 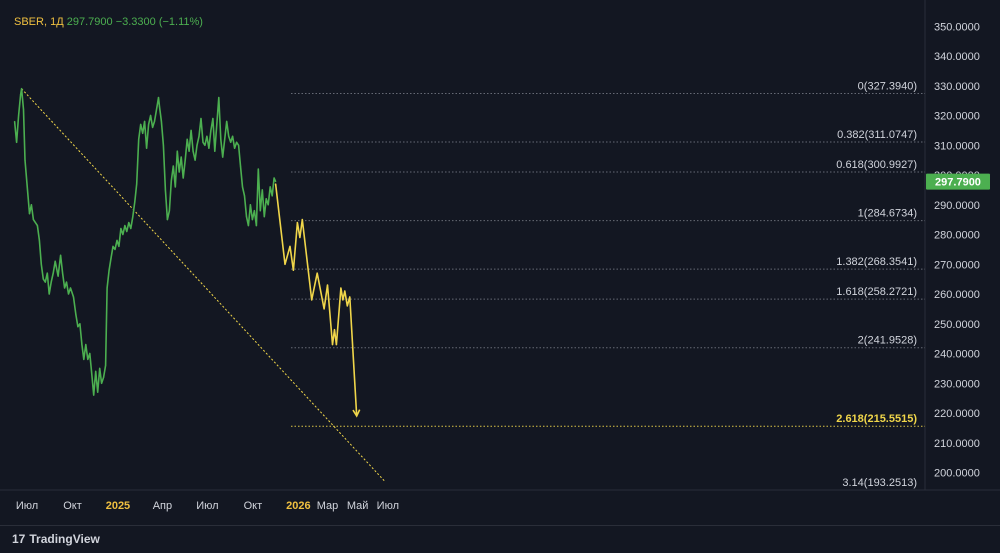 I want to click on tradingview-logo: 17 TradingView, so click(x=56, y=539).